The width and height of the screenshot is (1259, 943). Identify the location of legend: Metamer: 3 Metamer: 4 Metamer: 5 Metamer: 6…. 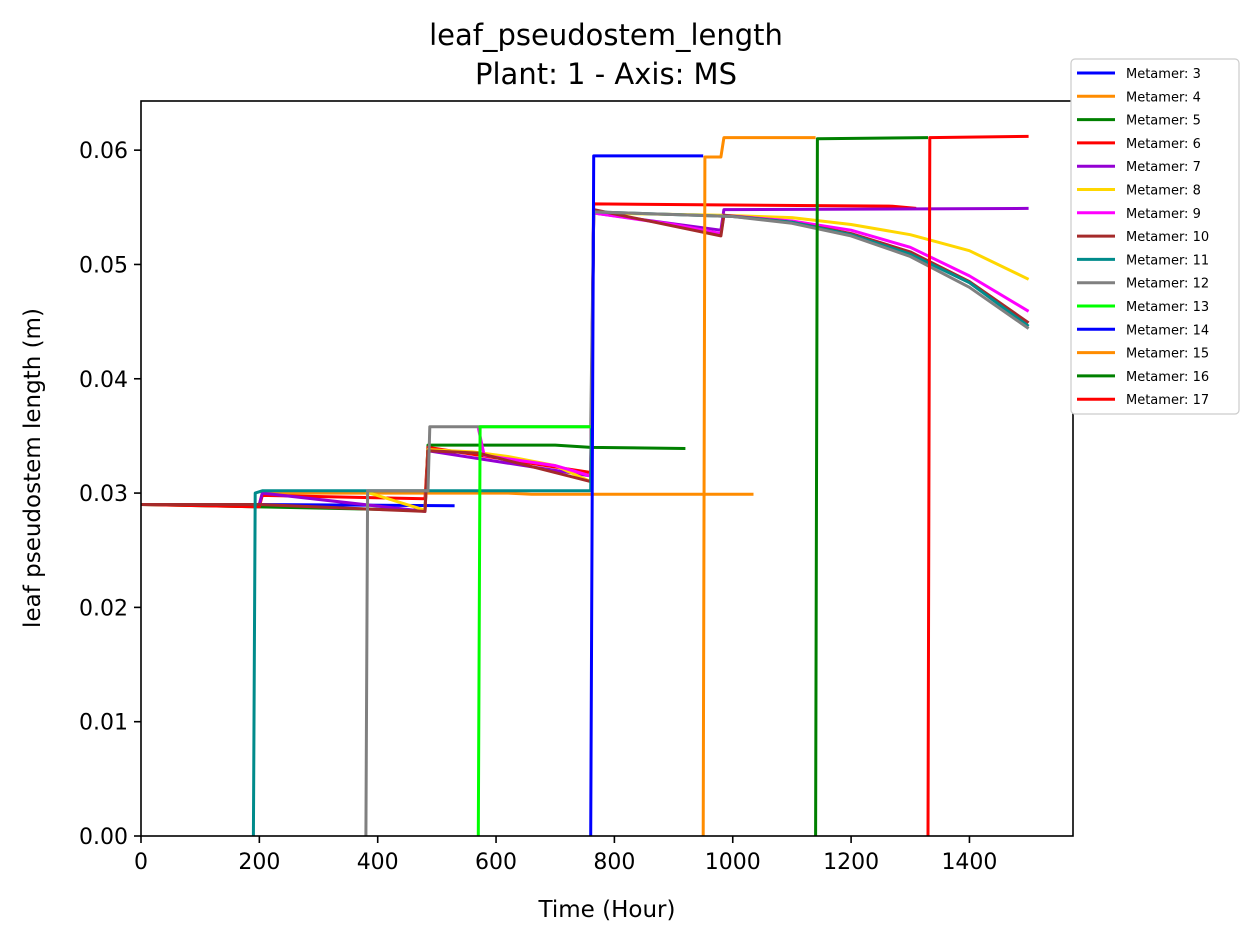
(1155, 236).